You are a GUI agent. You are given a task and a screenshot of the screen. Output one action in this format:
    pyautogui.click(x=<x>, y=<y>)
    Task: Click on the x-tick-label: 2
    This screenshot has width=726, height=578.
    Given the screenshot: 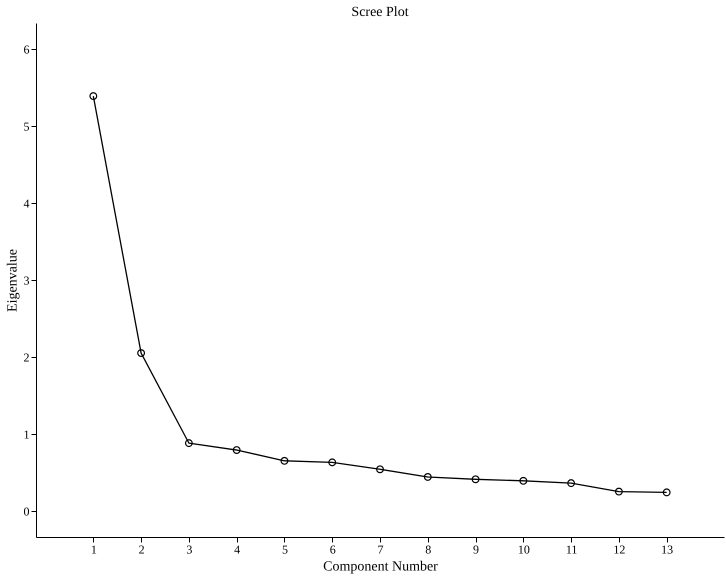 What is the action you would take?
    pyautogui.click(x=141, y=549)
    